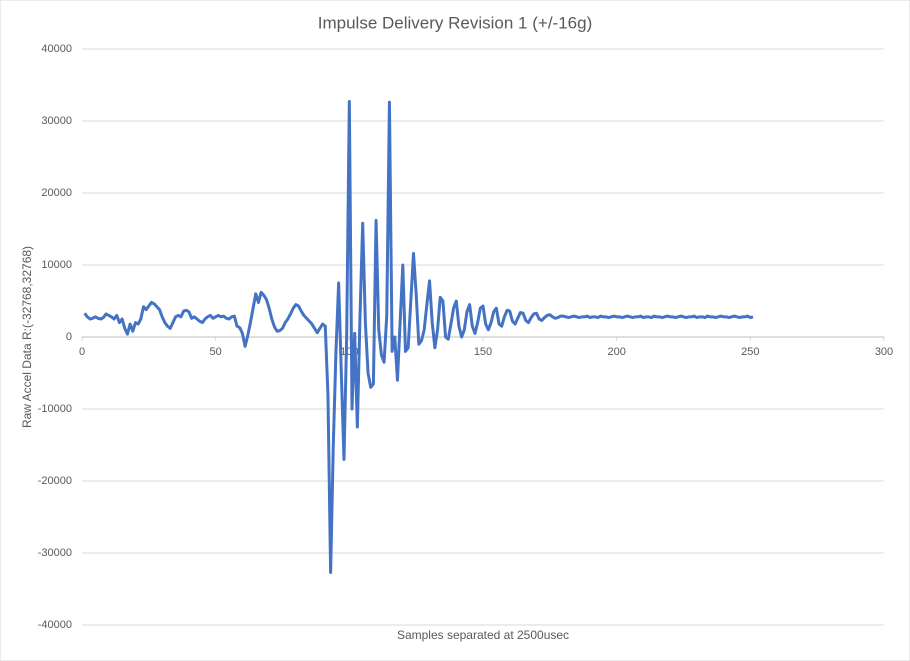 The width and height of the screenshot is (910, 661). I want to click on x-tick-label: 300, so click(884, 352).